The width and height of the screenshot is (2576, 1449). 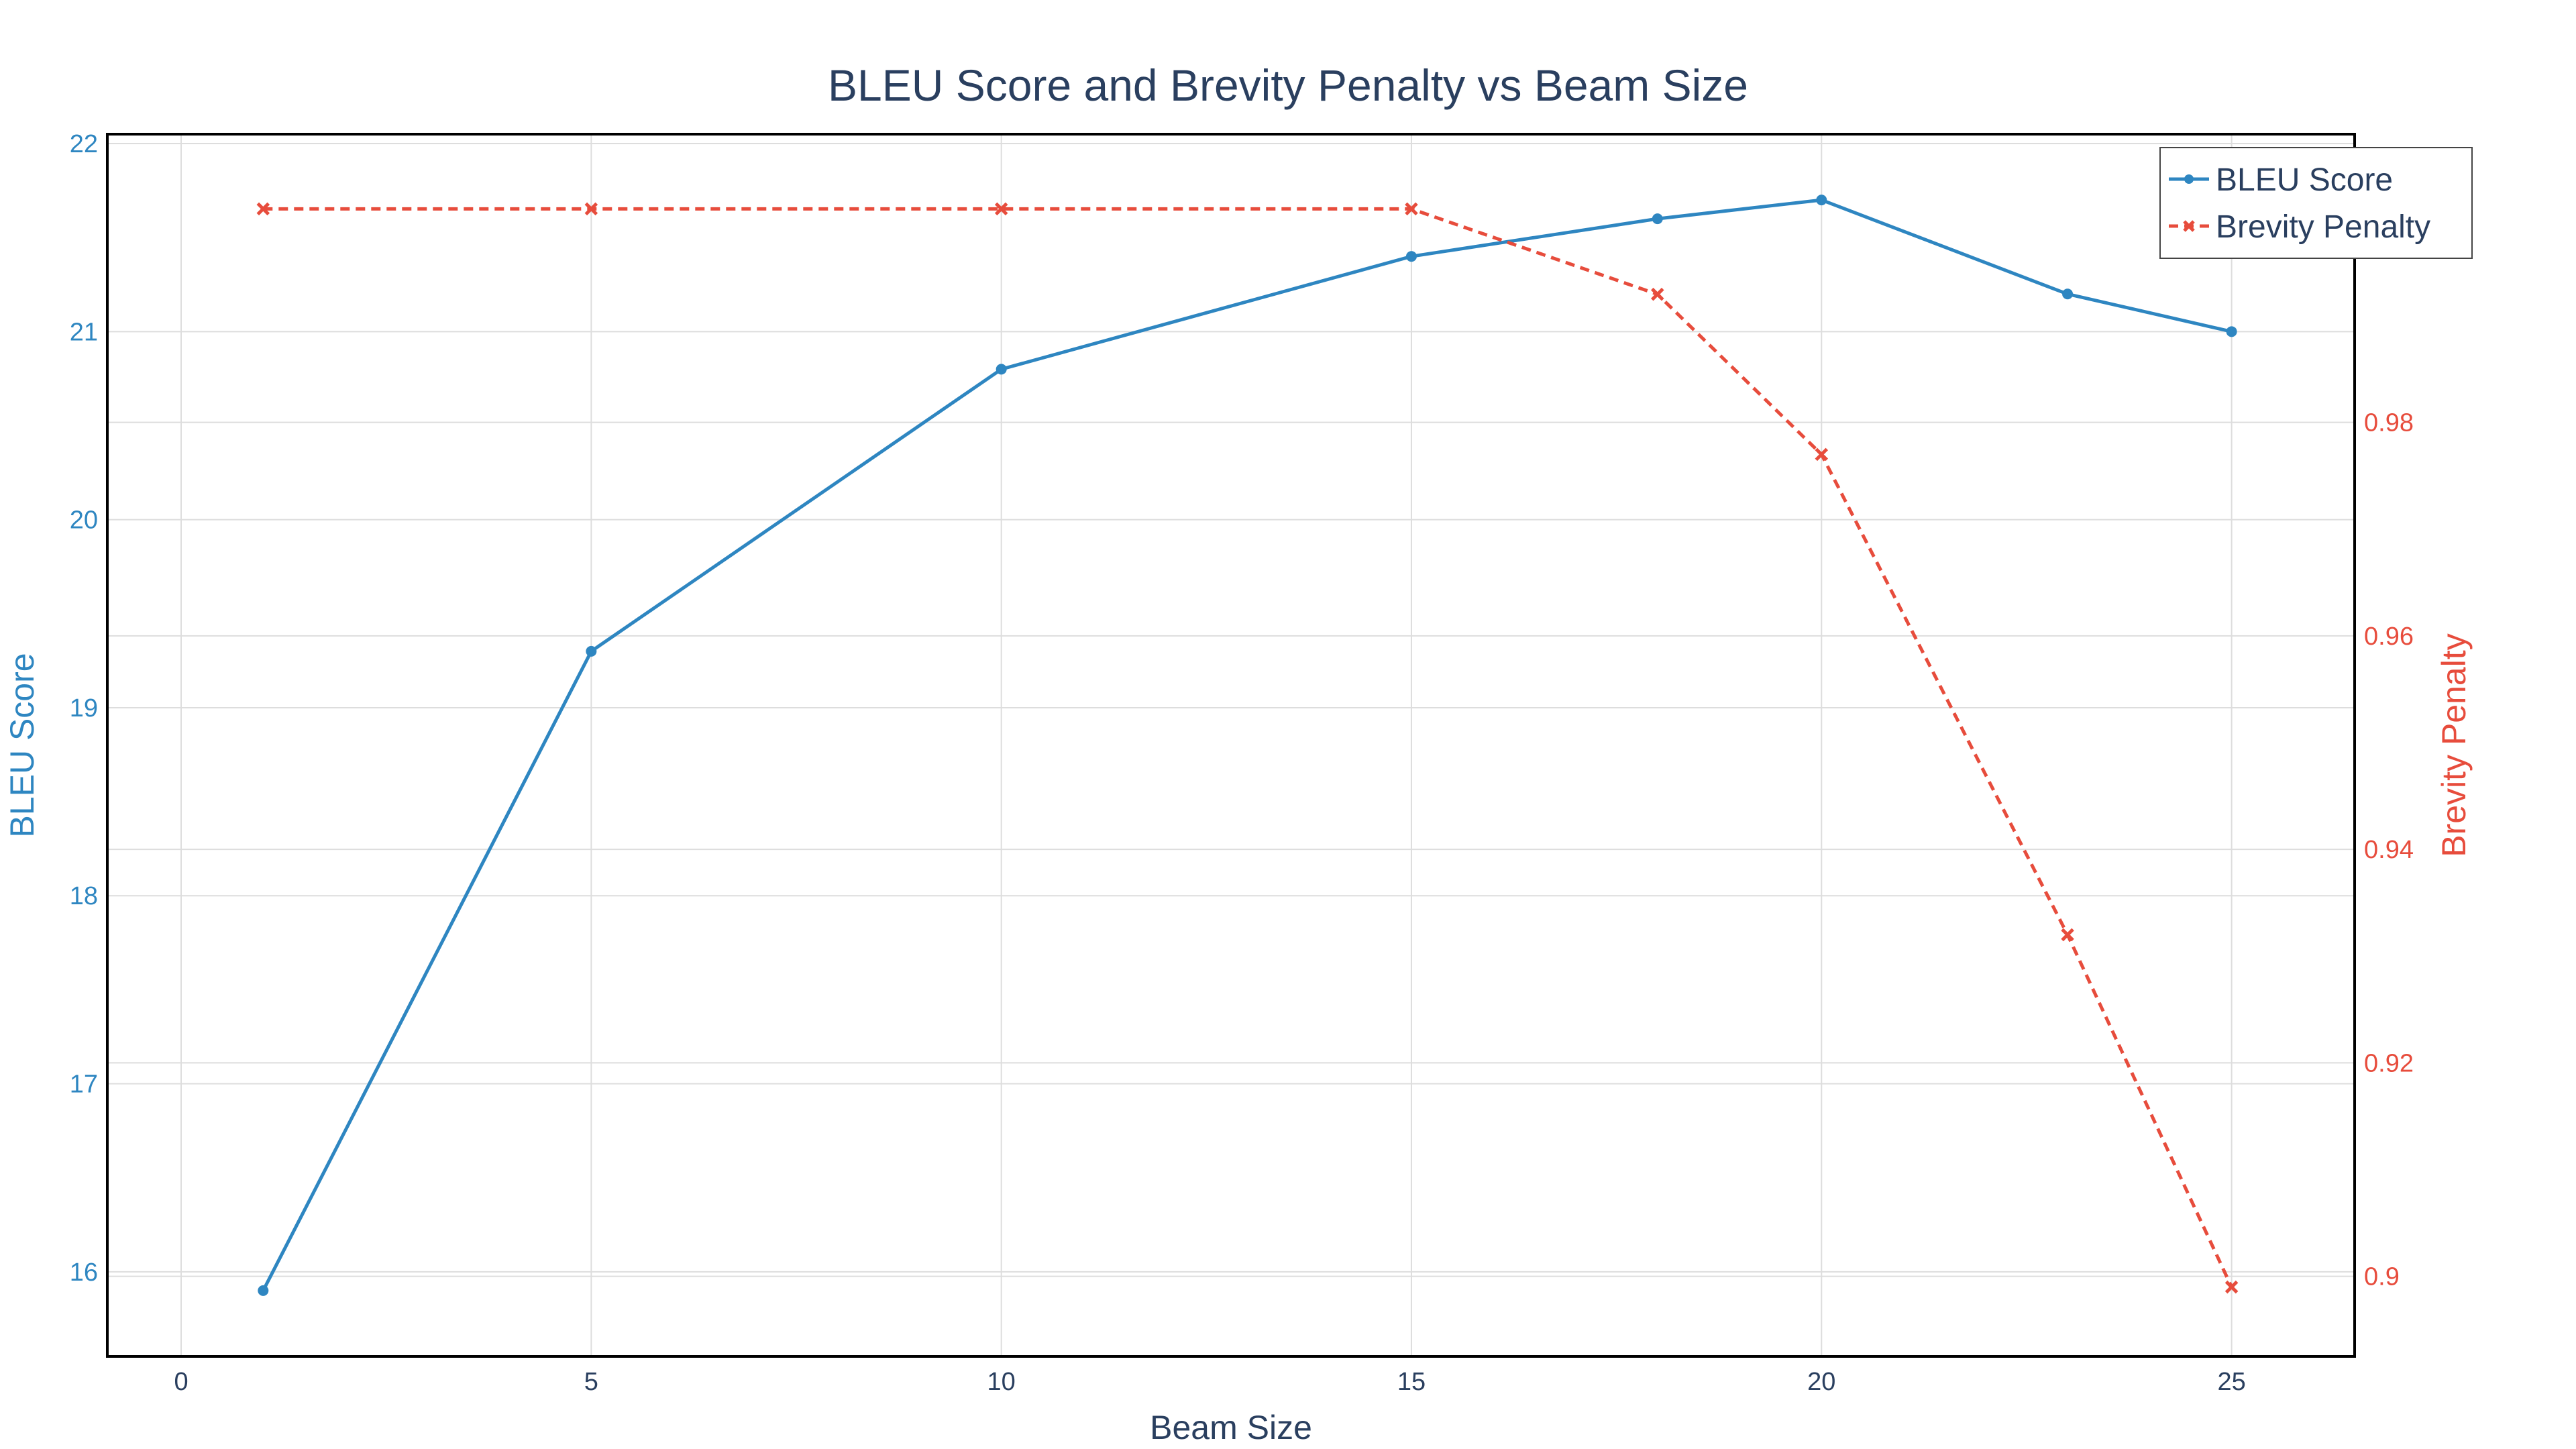 What do you see at coordinates (84, 332) in the screenshot?
I see `y-tick-label: 21` at bounding box center [84, 332].